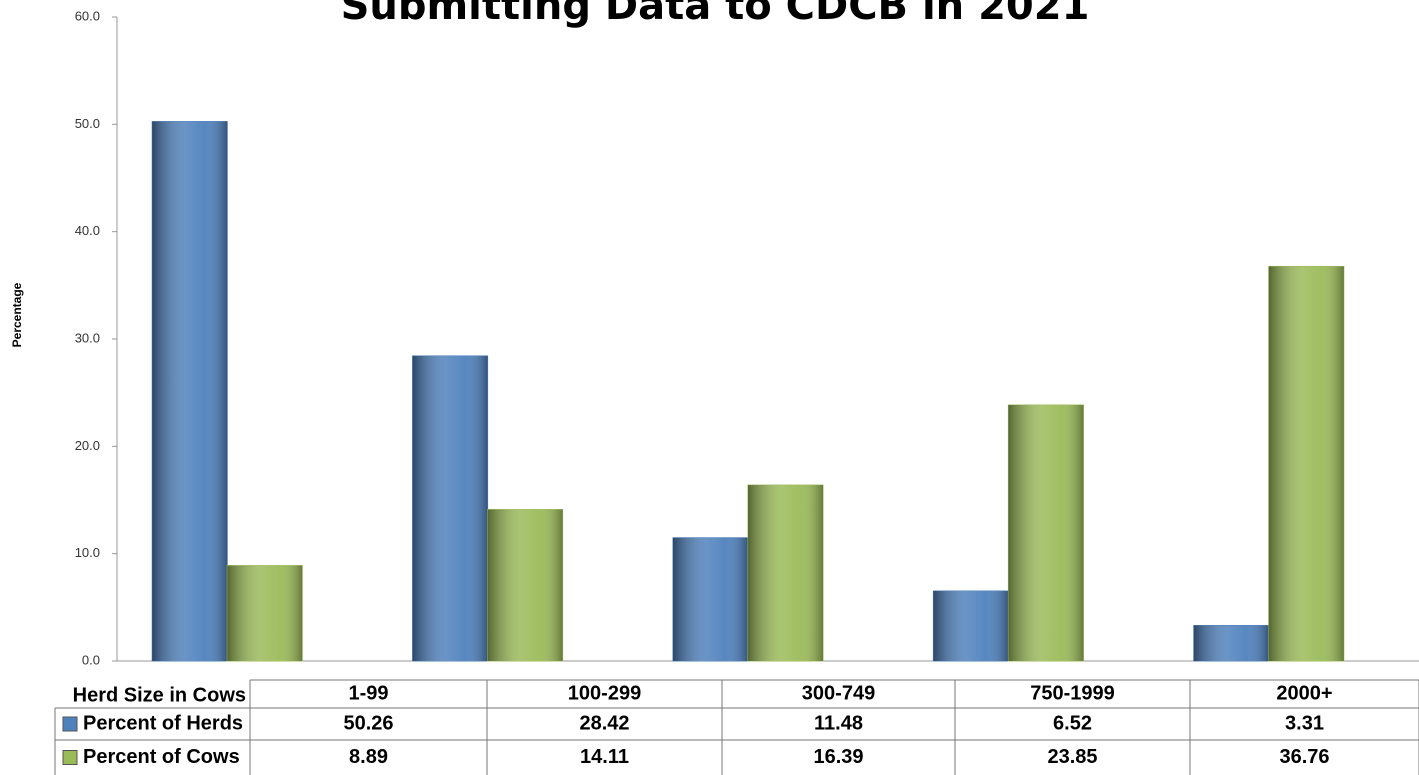 This screenshot has width=1419, height=775. Describe the element at coordinates (87, 15) in the screenshot. I see `y-tick-label: 60.0` at that location.